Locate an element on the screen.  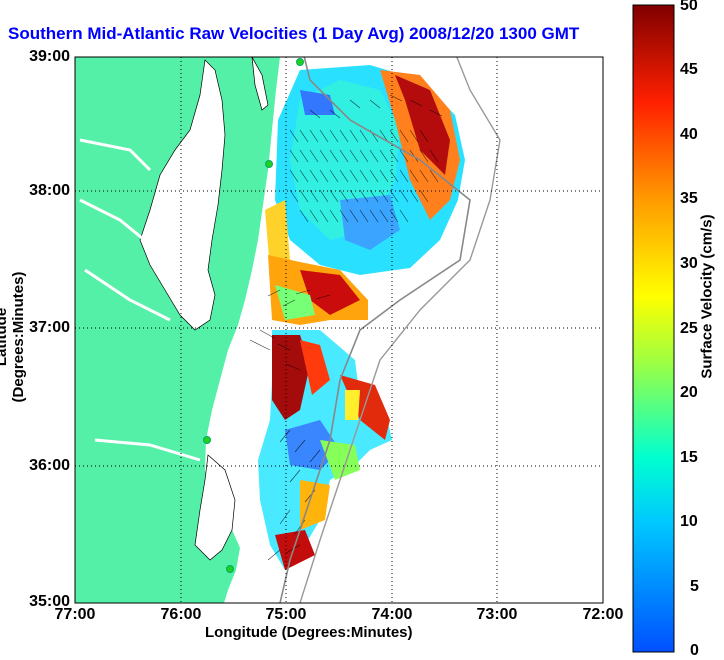
lat-tick-label: 39:00 is located at coordinates (49, 56).